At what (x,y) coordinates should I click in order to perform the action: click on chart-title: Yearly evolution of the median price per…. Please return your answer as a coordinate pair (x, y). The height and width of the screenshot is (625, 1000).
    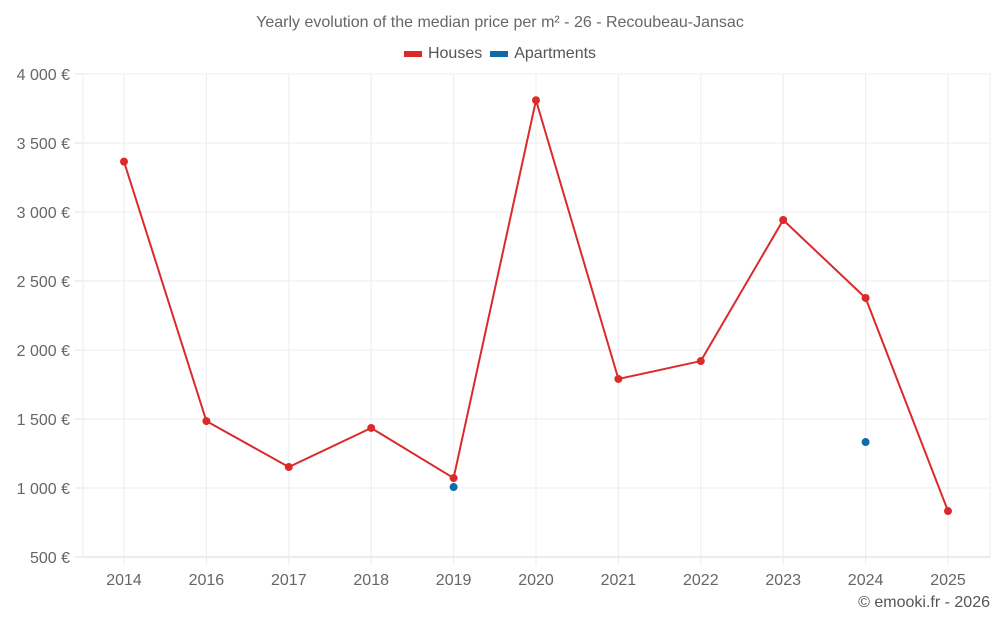
    Looking at the image, I should click on (500, 22).